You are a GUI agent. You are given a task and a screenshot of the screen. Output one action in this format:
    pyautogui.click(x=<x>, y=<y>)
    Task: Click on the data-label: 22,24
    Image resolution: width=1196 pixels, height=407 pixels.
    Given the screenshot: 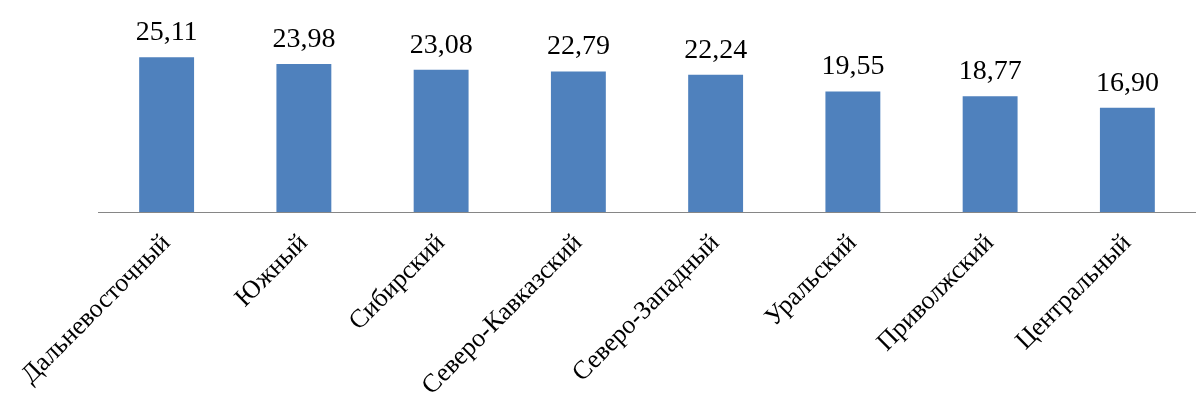 What is the action you would take?
    pyautogui.click(x=716, y=48)
    